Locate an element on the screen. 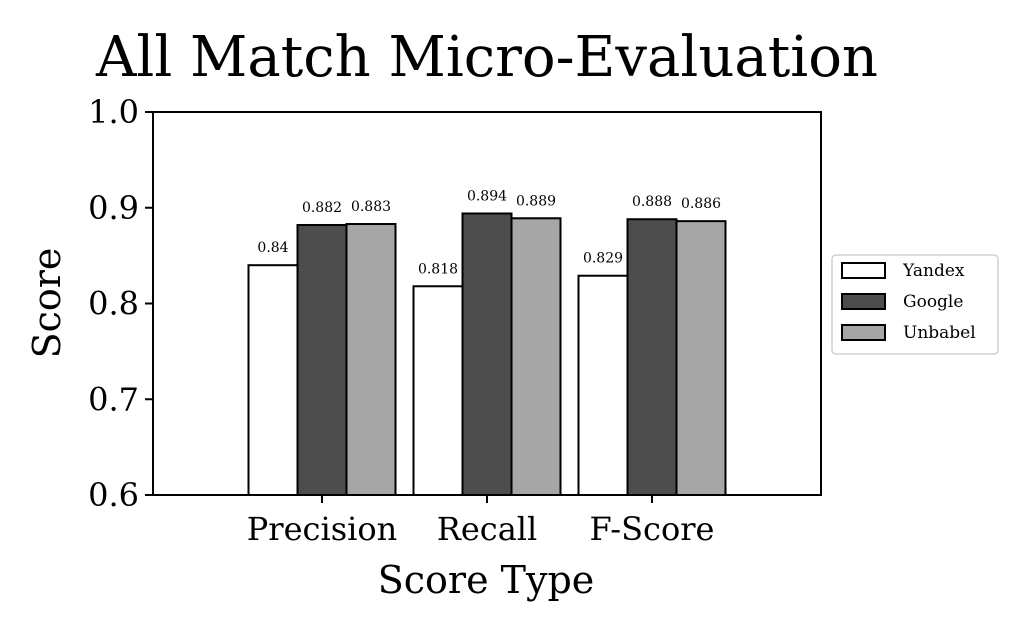 The width and height of the screenshot is (1027, 635). bar-google-precision is located at coordinates (322, 360).